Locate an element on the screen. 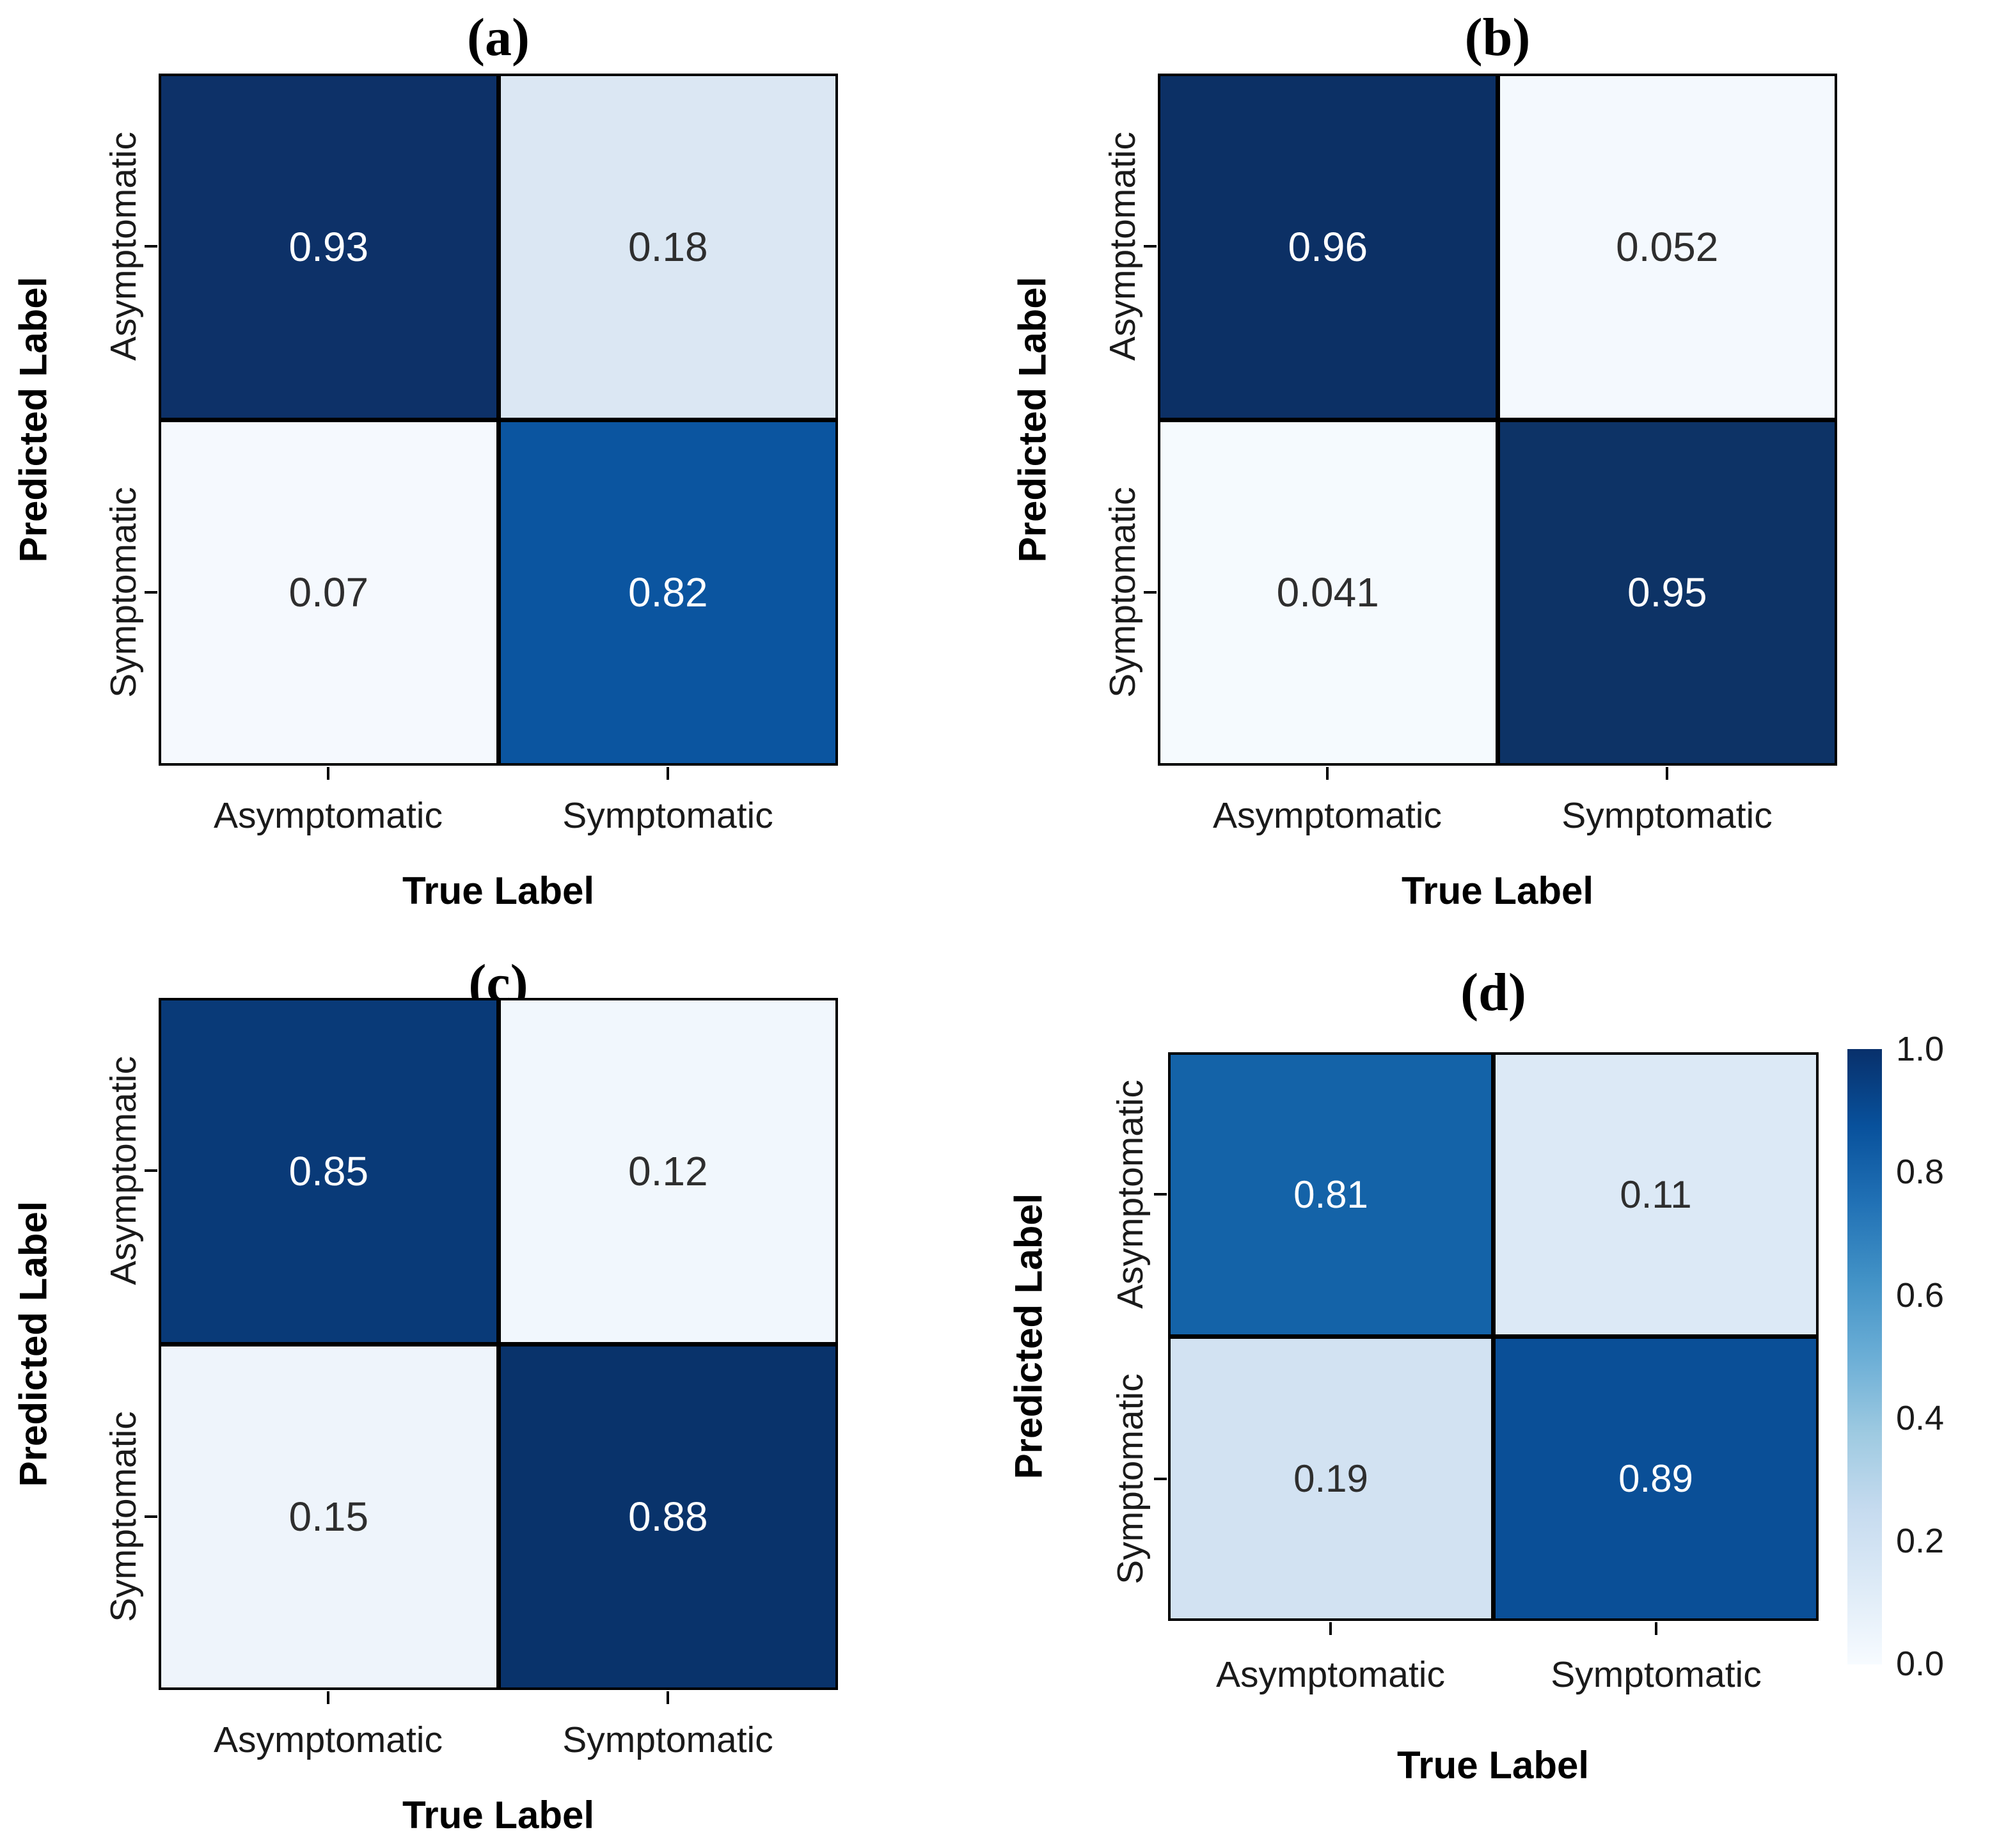 This screenshot has width=1999, height=1848. colorbar-tick-label: 0.4 is located at coordinates (1921, 1418).